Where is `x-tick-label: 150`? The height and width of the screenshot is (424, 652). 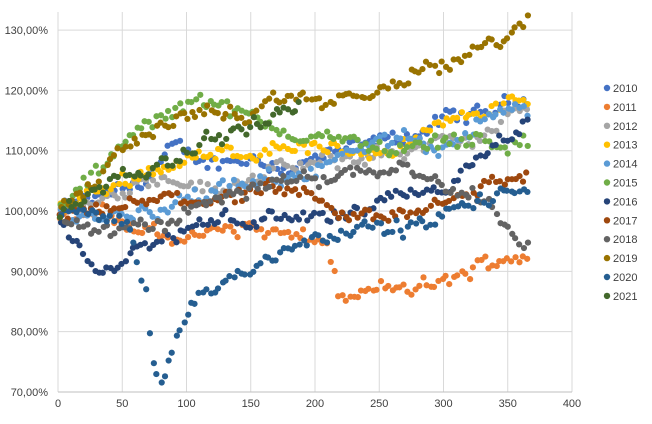 x-tick-label: 150 is located at coordinates (251, 404).